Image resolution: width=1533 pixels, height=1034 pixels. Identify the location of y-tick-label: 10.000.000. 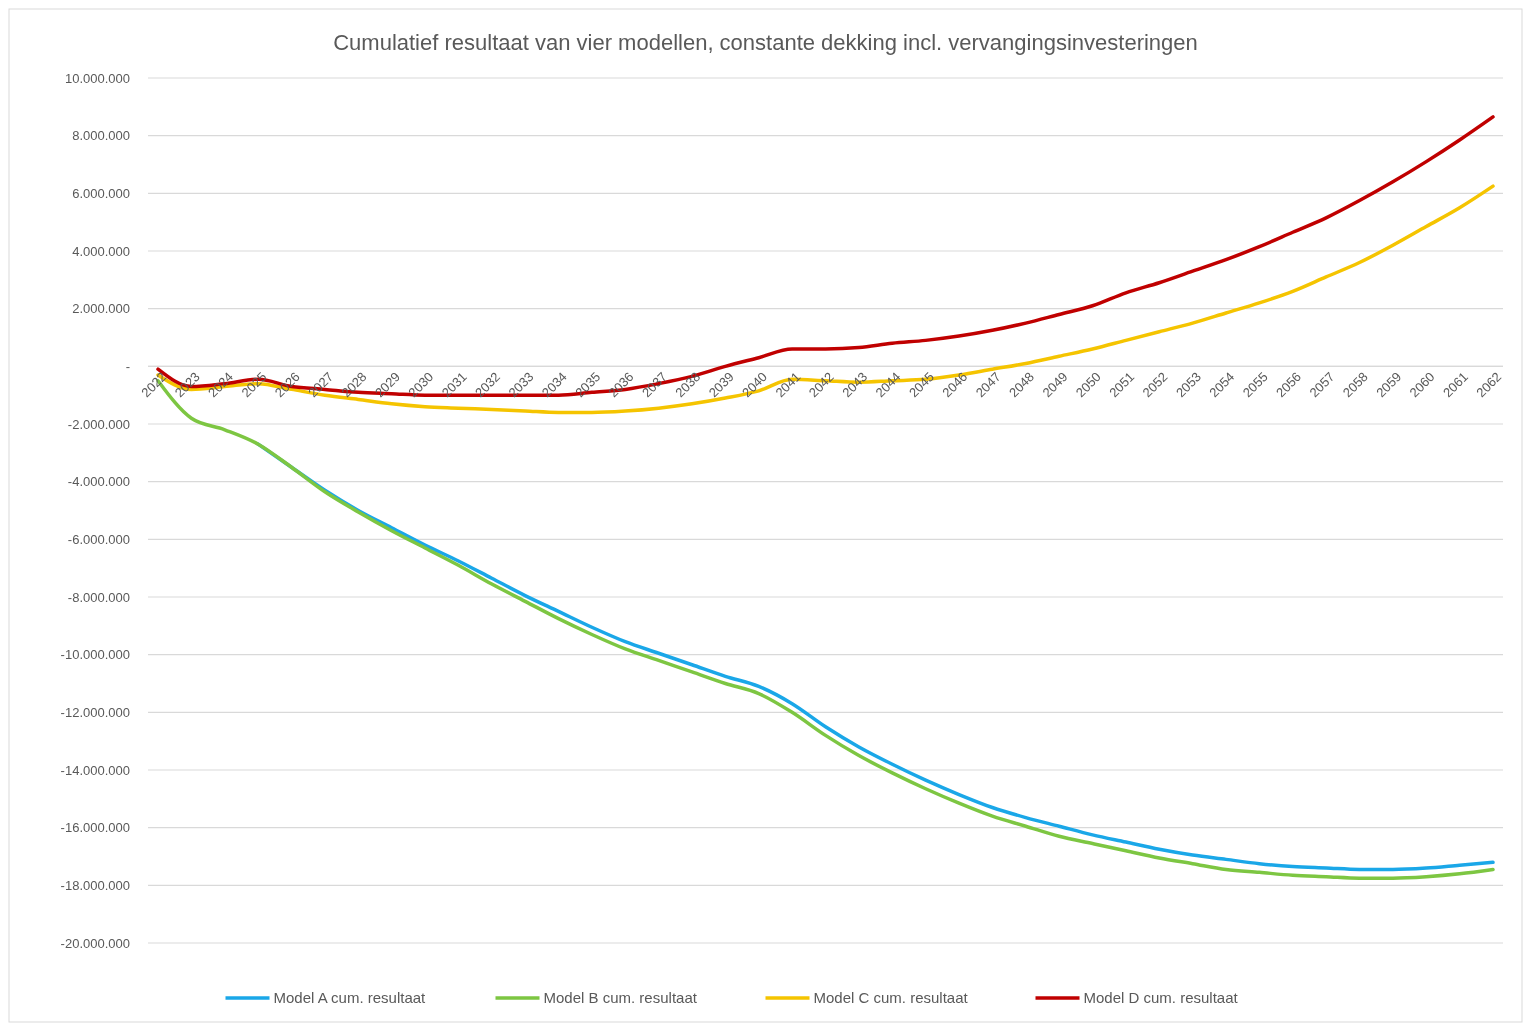
(97, 78).